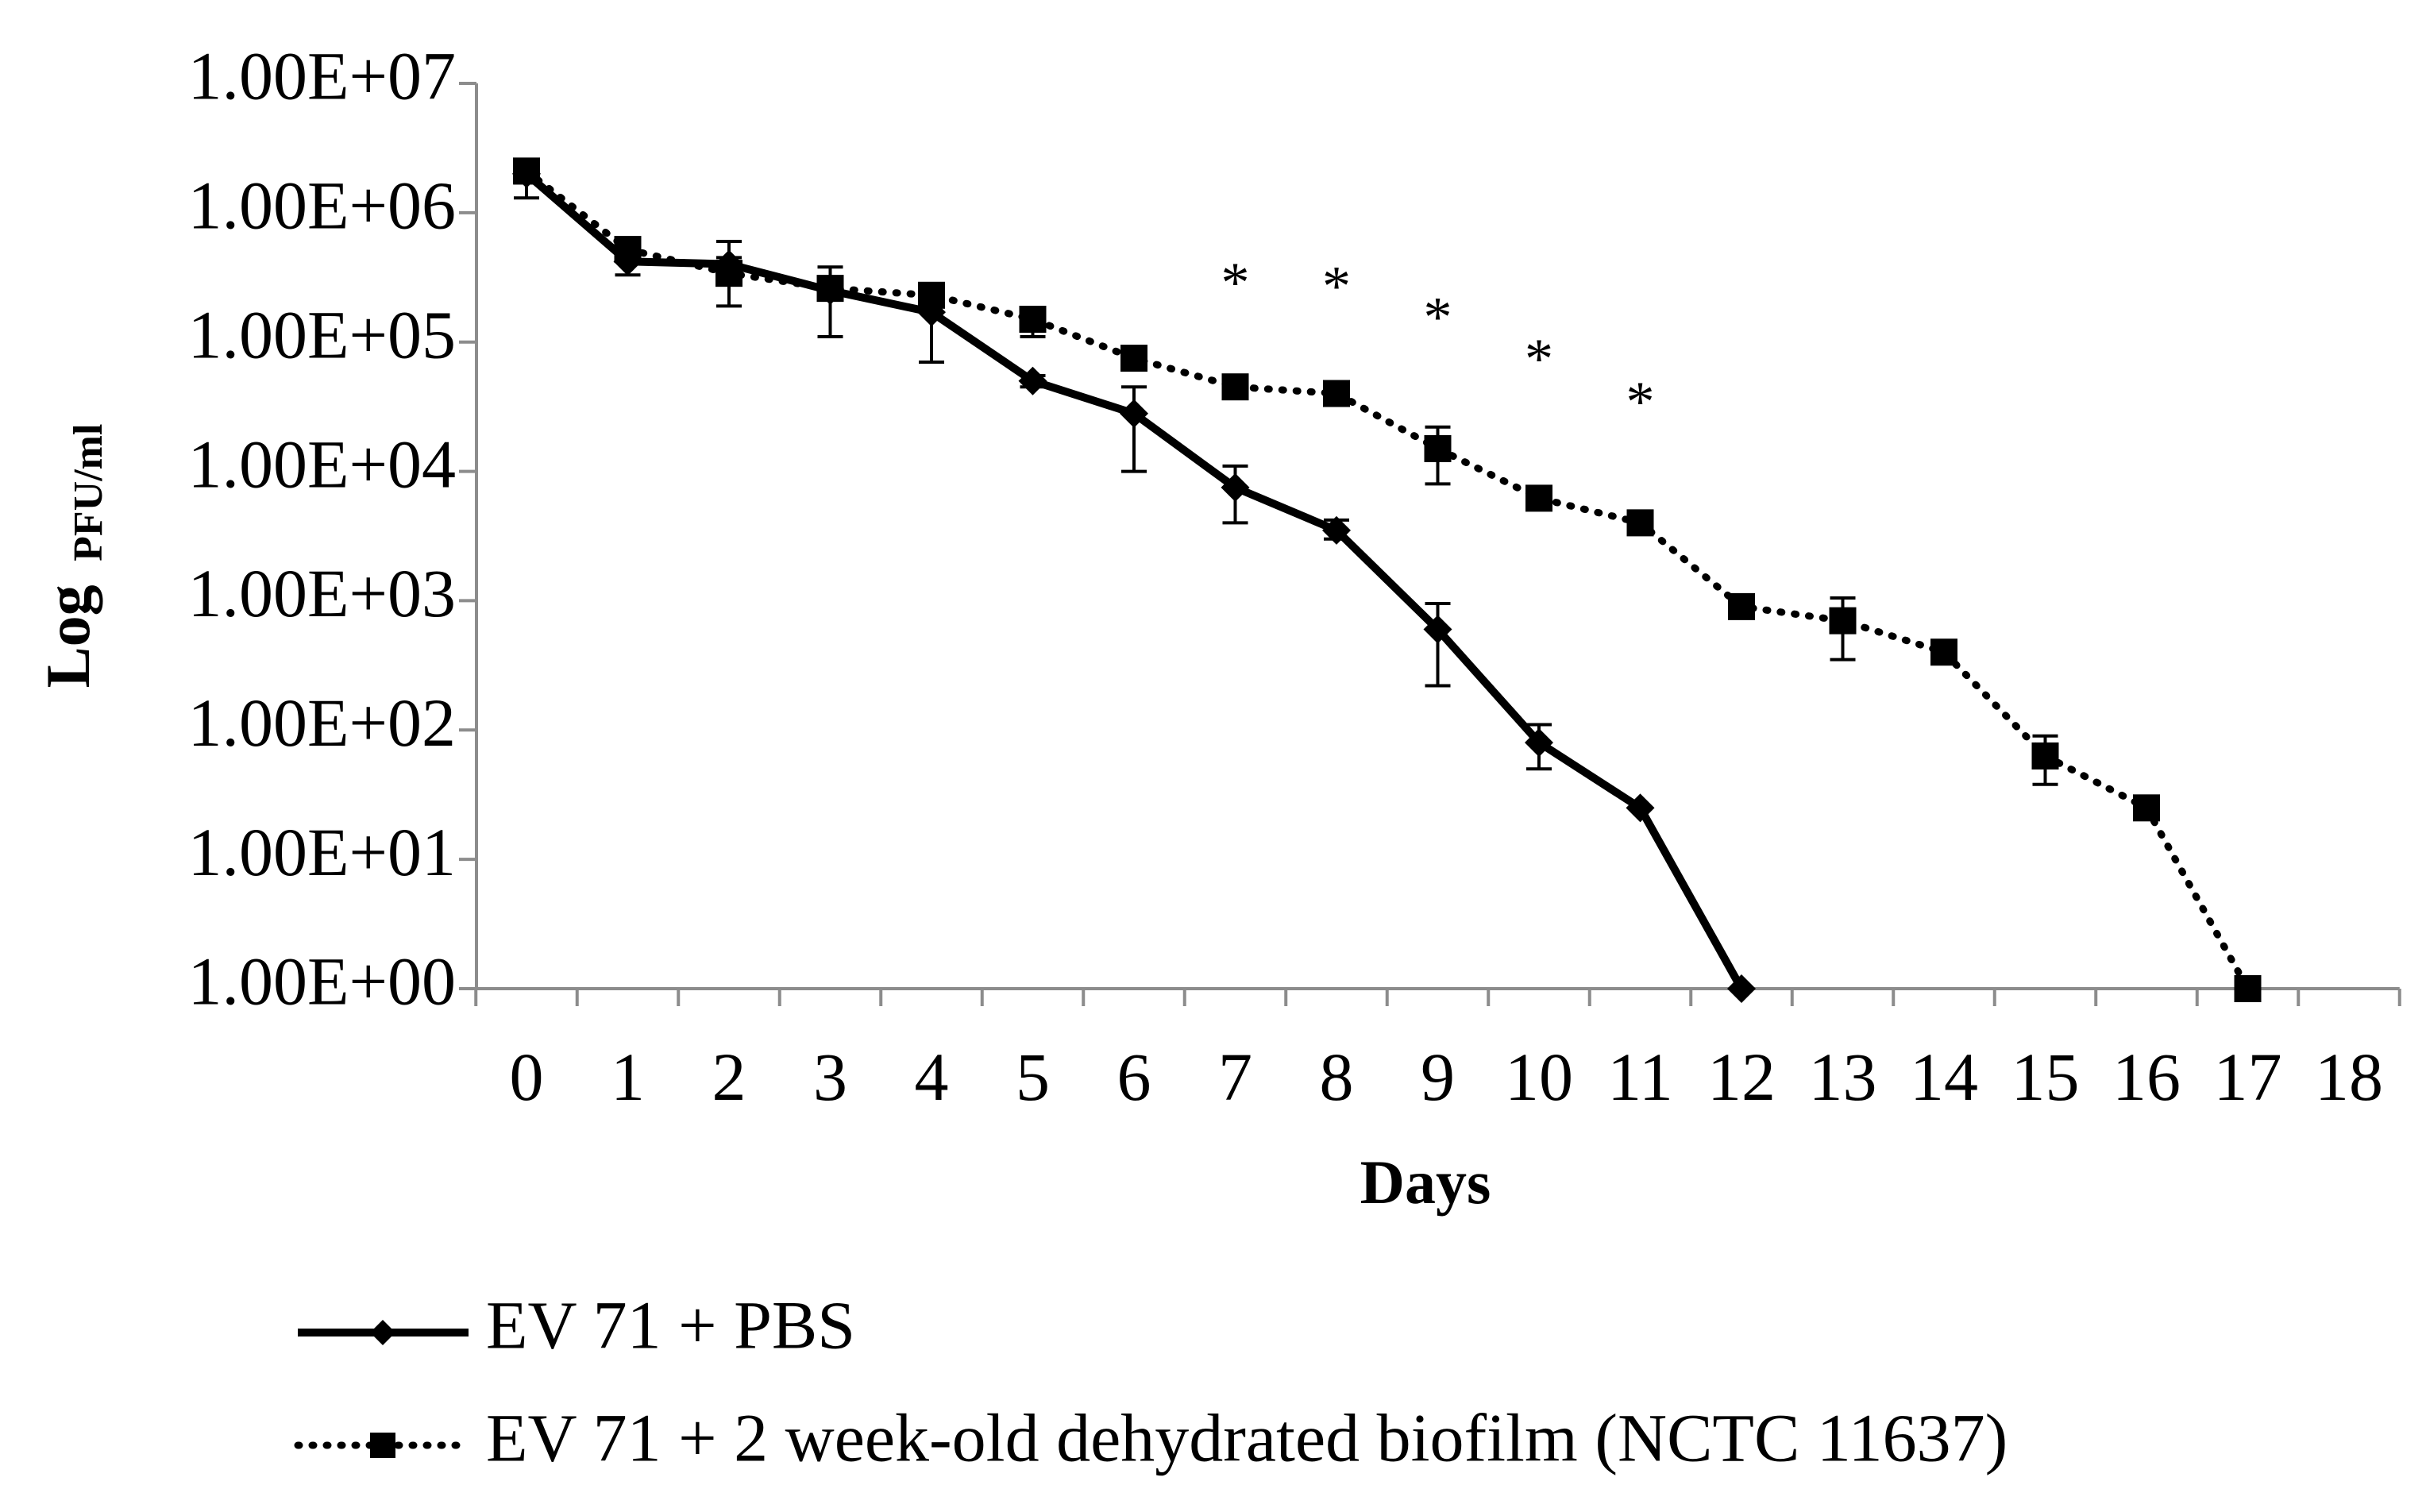 The height and width of the screenshot is (1512, 2426). I want to click on y-tick-label: 1.00E+07, so click(321, 76).